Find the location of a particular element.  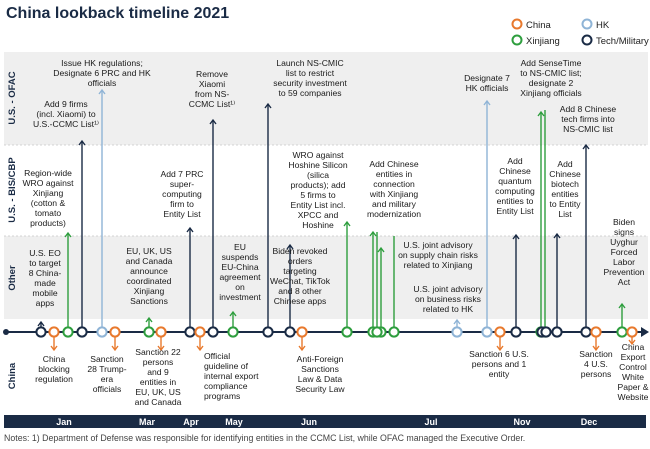

event-label: Add 8 Chinese tech firms into NS-CMIC list is located at coordinates (588, 119).